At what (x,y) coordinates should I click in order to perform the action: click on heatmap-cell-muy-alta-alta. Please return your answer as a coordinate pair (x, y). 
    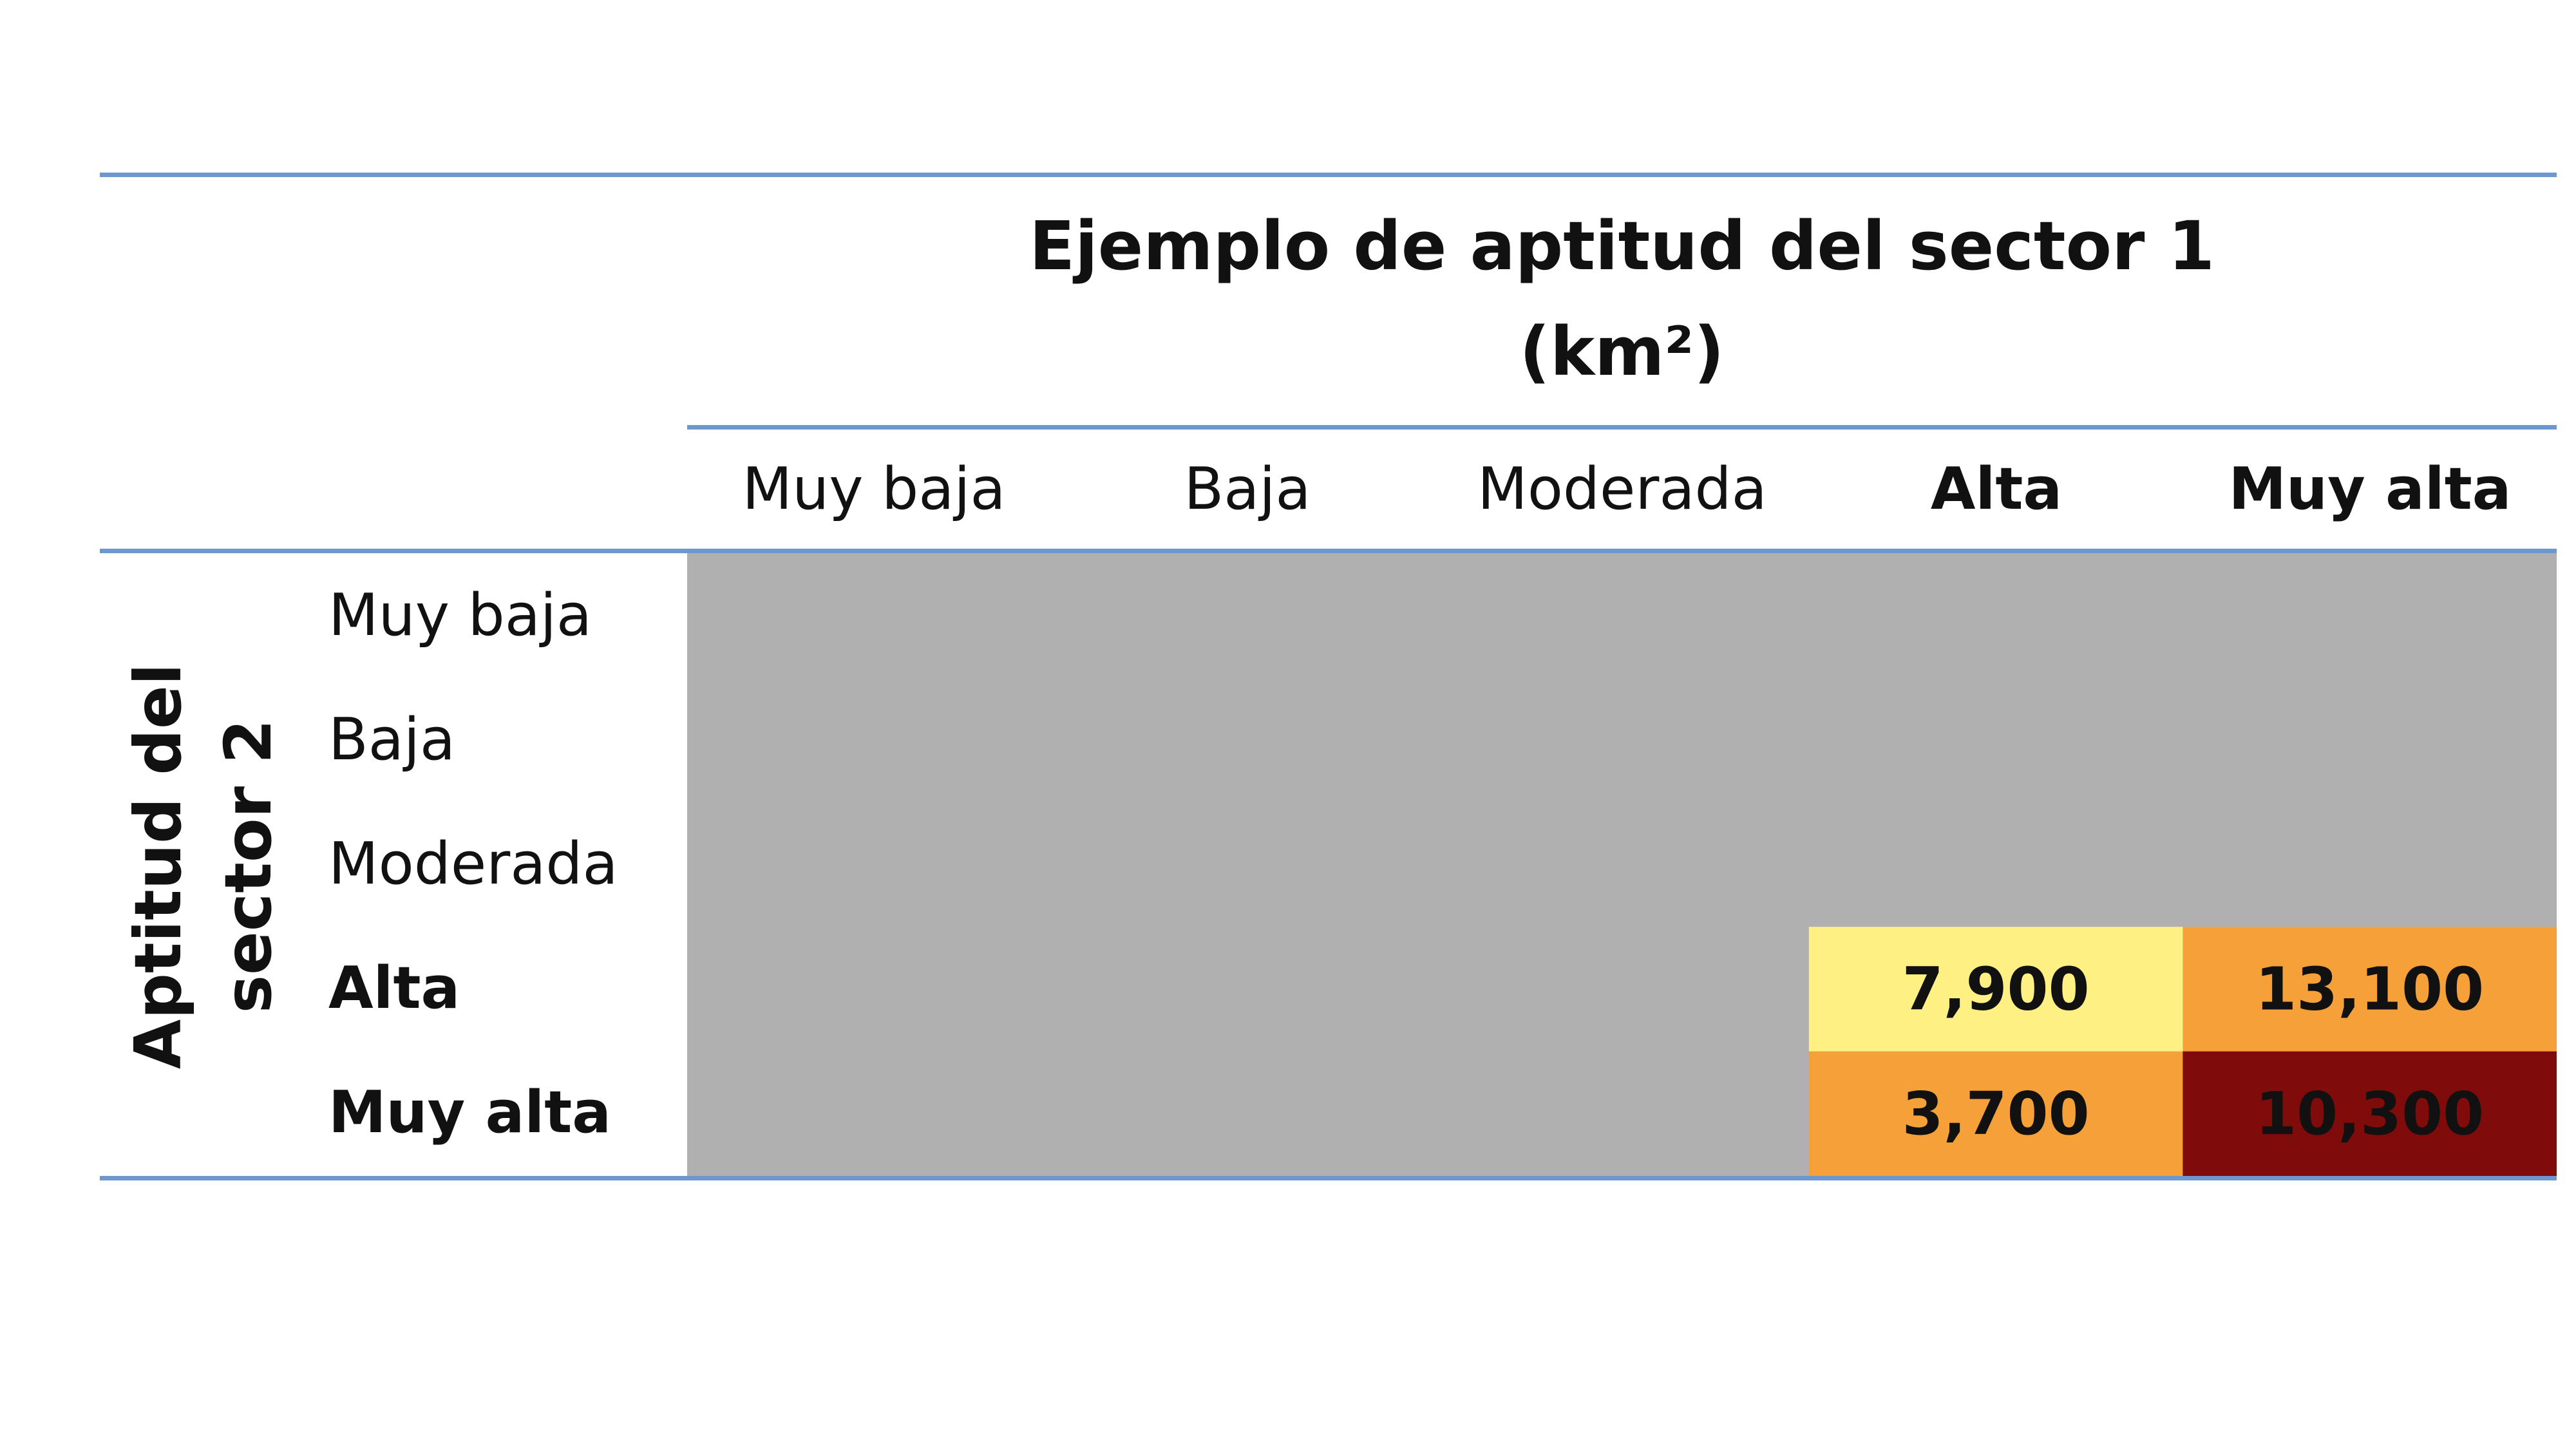
    Looking at the image, I should click on (1995, 1113).